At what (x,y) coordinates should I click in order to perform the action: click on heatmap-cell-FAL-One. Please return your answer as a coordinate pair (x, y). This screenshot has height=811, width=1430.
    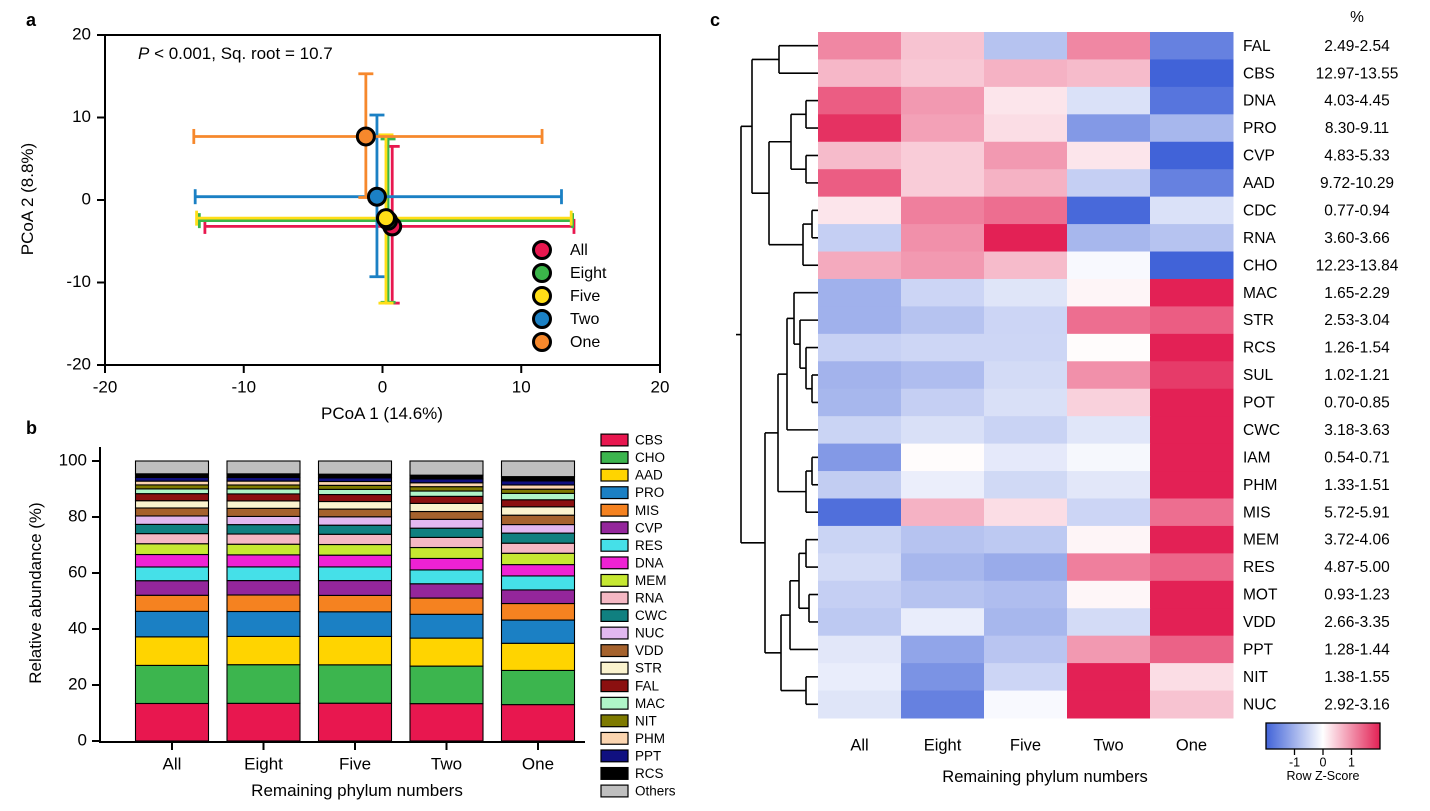
    Looking at the image, I should click on (1192, 46).